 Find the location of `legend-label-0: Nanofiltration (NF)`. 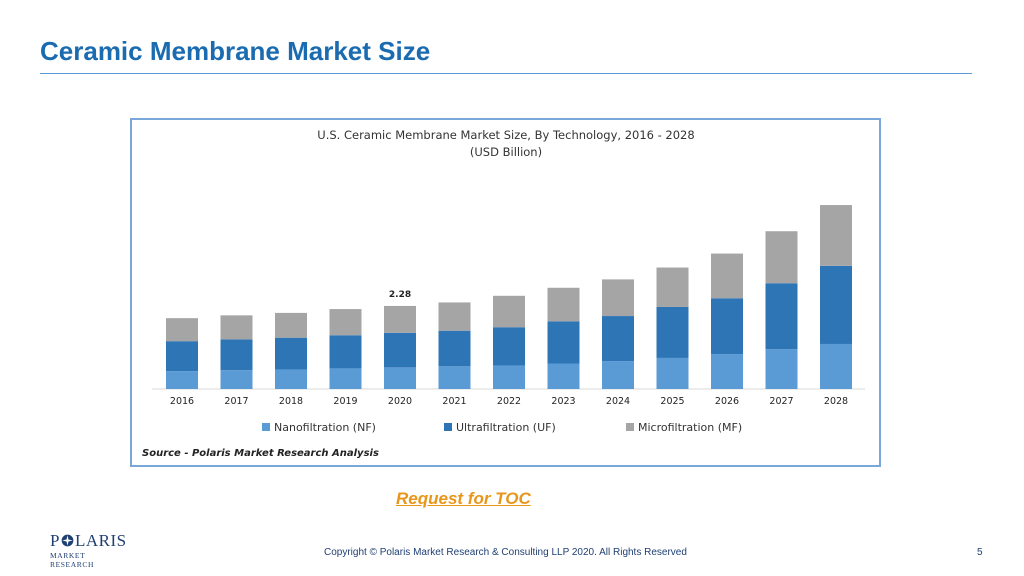

legend-label-0: Nanofiltration (NF) is located at coordinates (325, 427).